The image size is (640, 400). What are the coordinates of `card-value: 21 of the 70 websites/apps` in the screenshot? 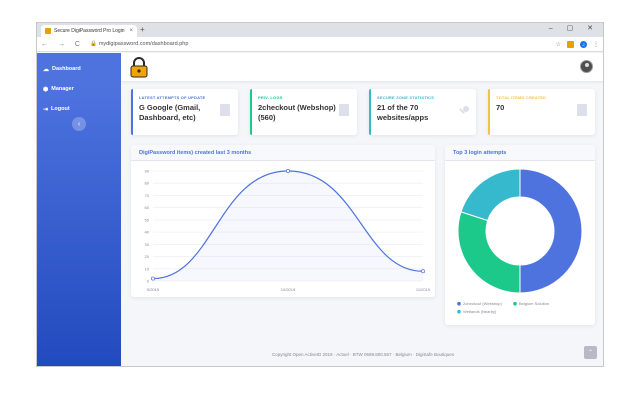 It's located at (403, 112).